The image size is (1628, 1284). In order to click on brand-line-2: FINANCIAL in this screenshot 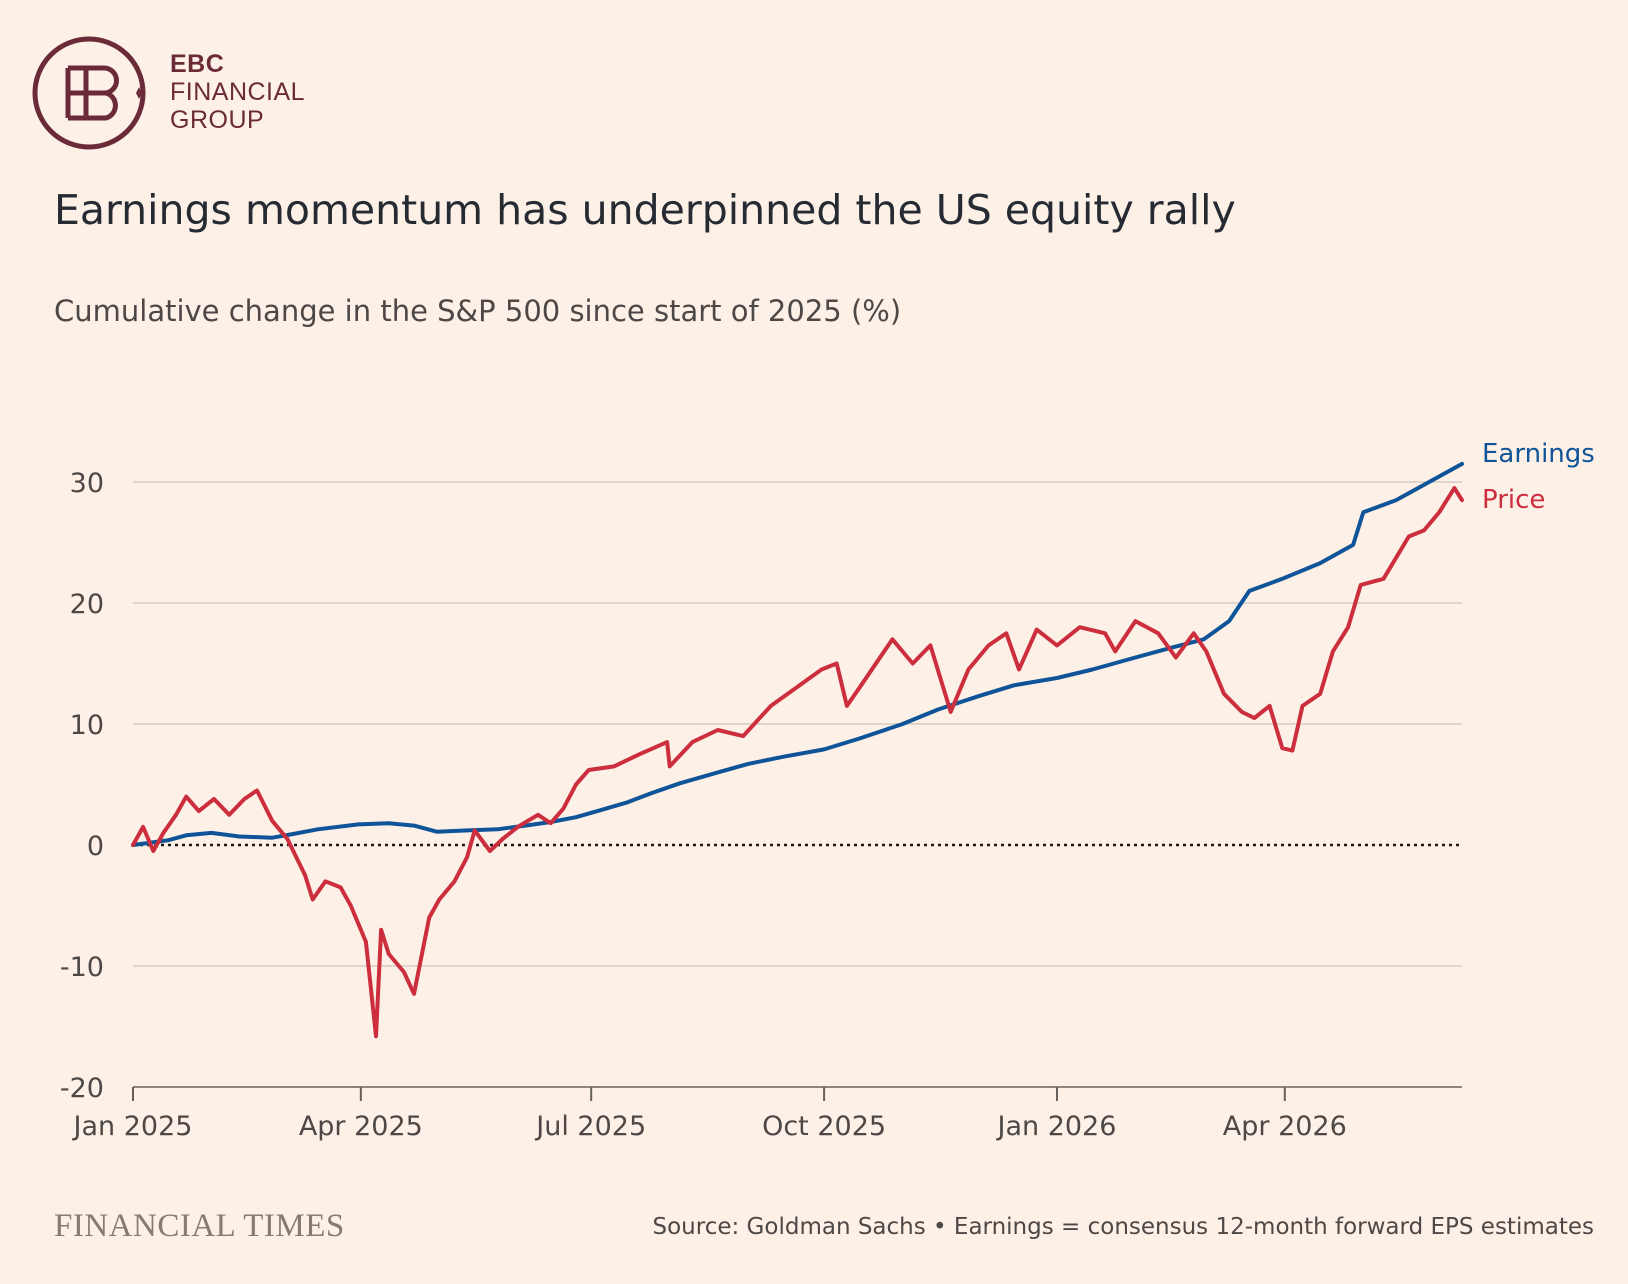, I will do `click(238, 92)`.